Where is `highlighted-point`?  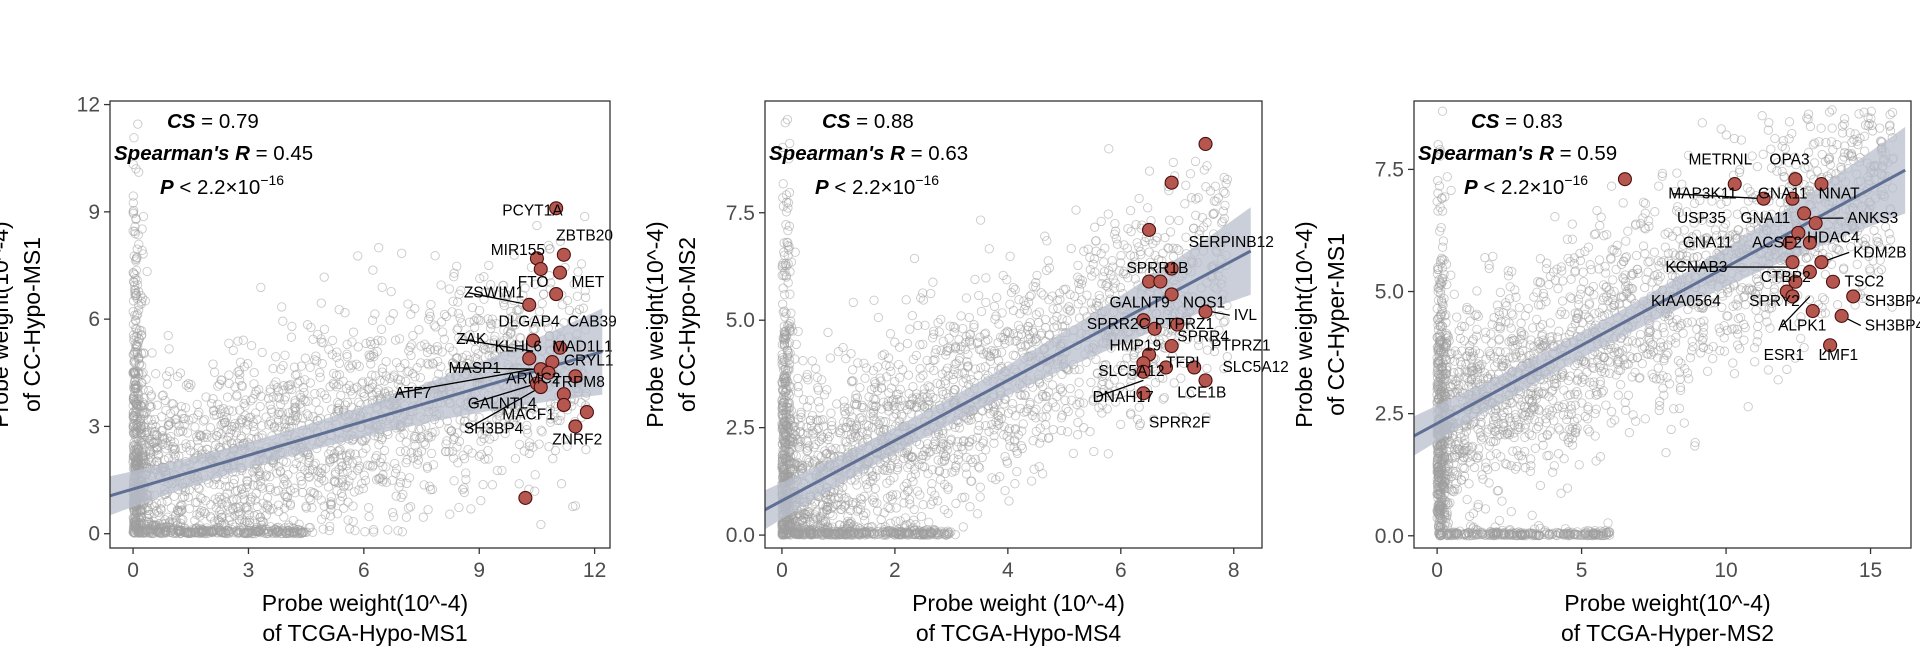 highlighted-point is located at coordinates (563, 254).